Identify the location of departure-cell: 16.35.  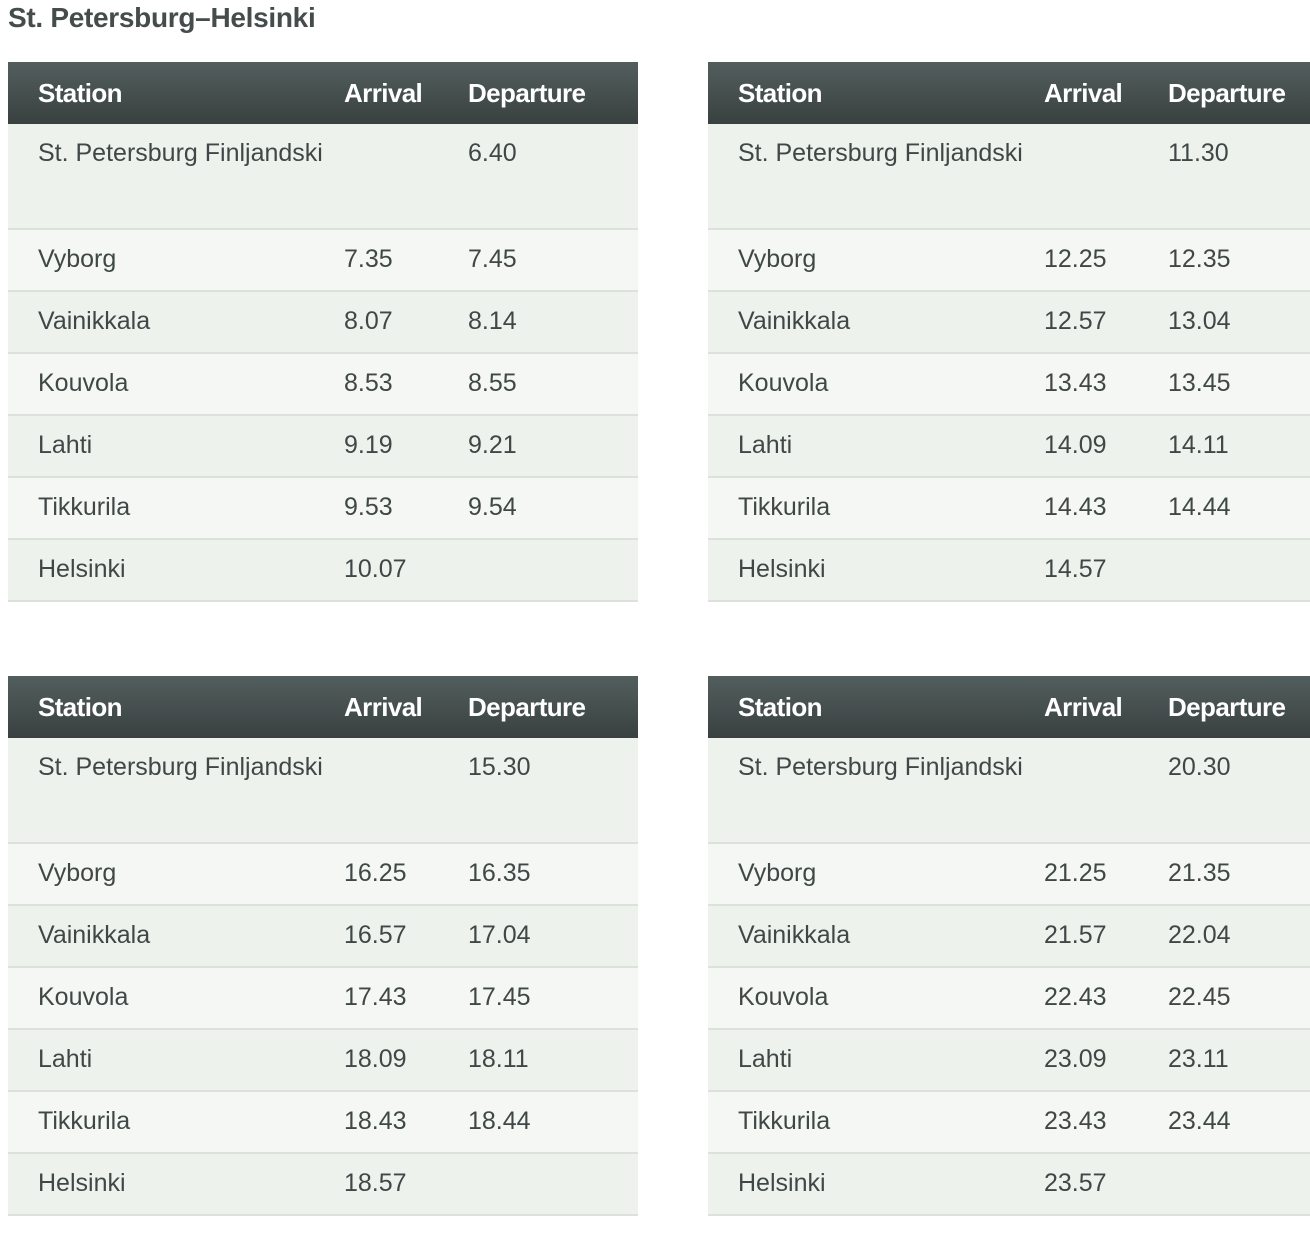
(553, 874).